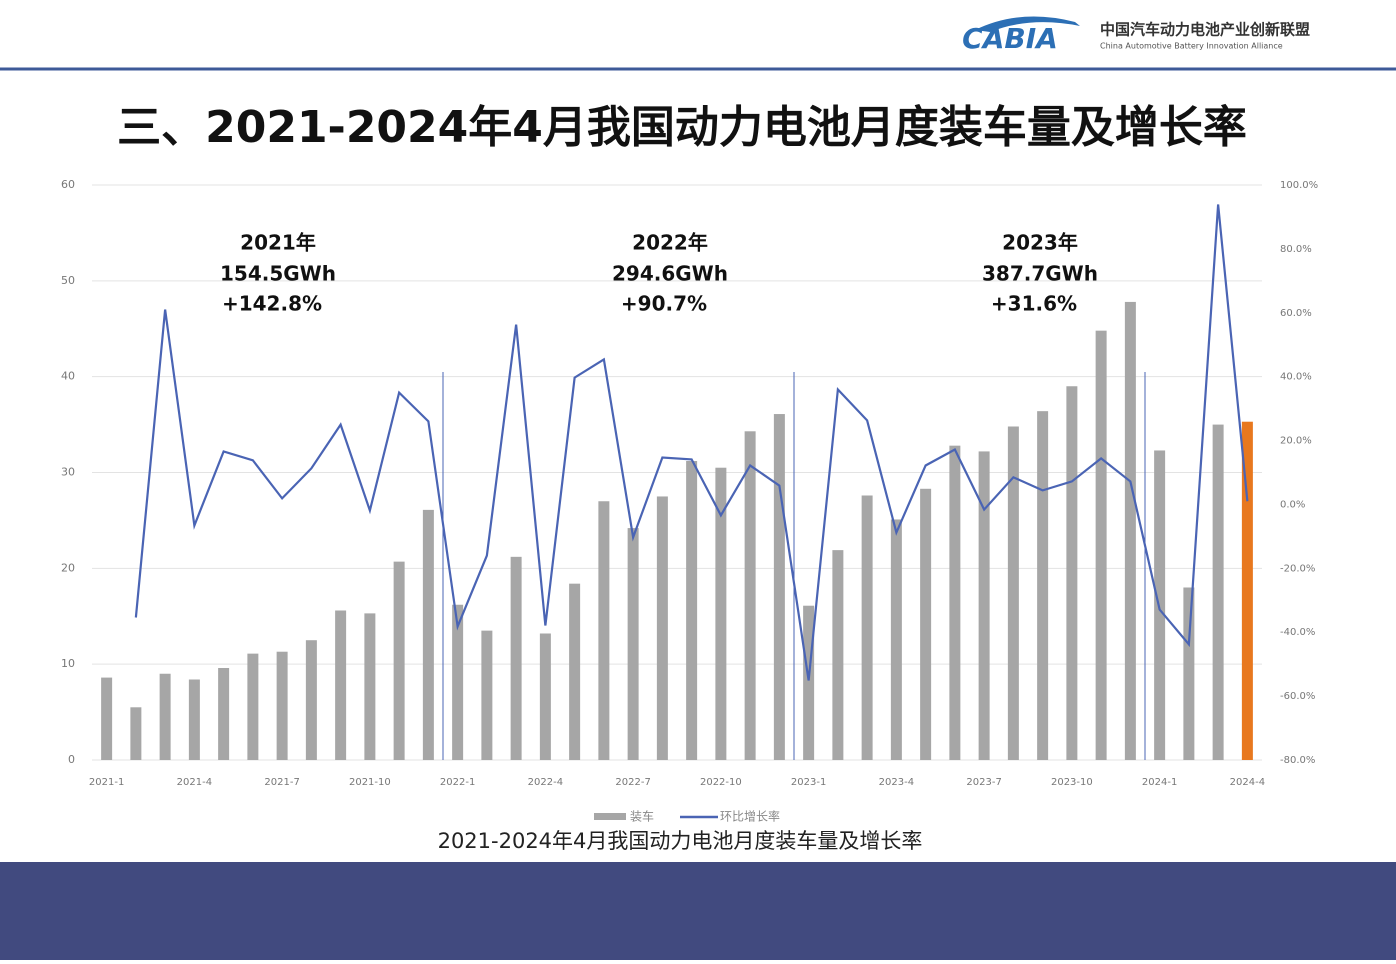  What do you see at coordinates (68, 663) in the screenshot?
I see `y-tick-label: 10` at bounding box center [68, 663].